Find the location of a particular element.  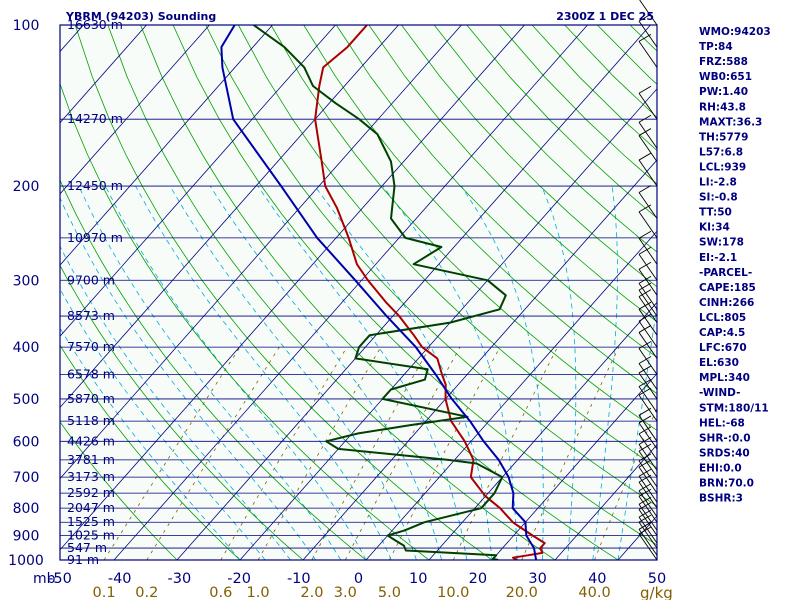

temperature-tick-label: -20 is located at coordinates (239, 579).